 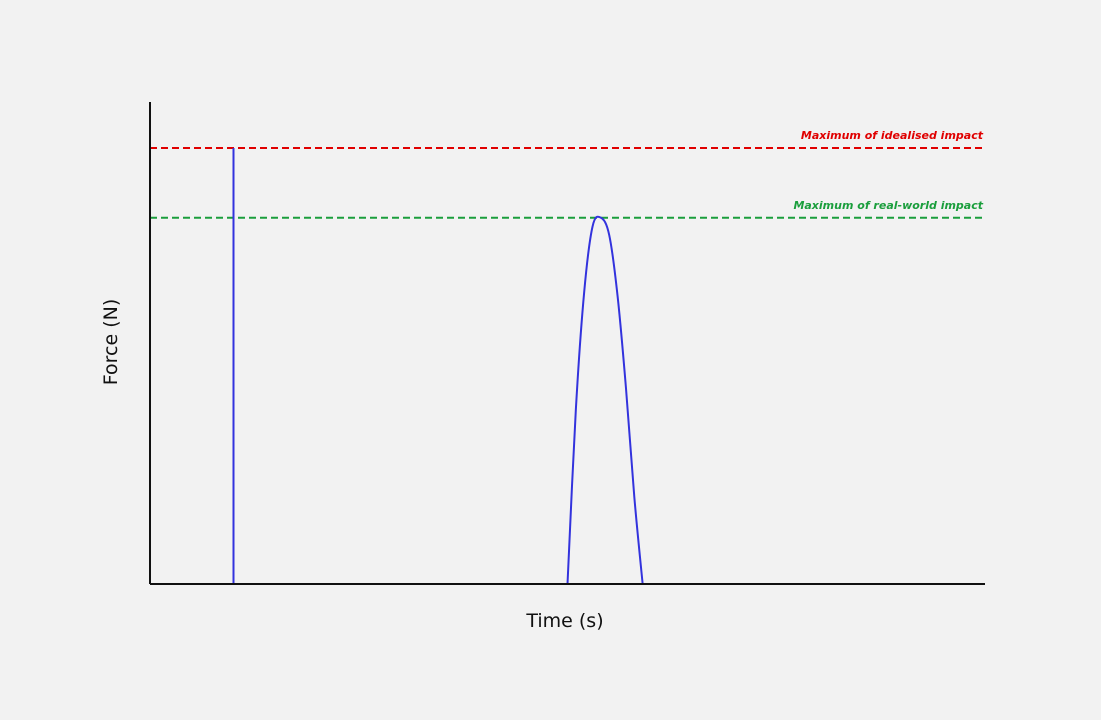 What do you see at coordinates (605, 400) in the screenshot?
I see `series-line-2-curve` at bounding box center [605, 400].